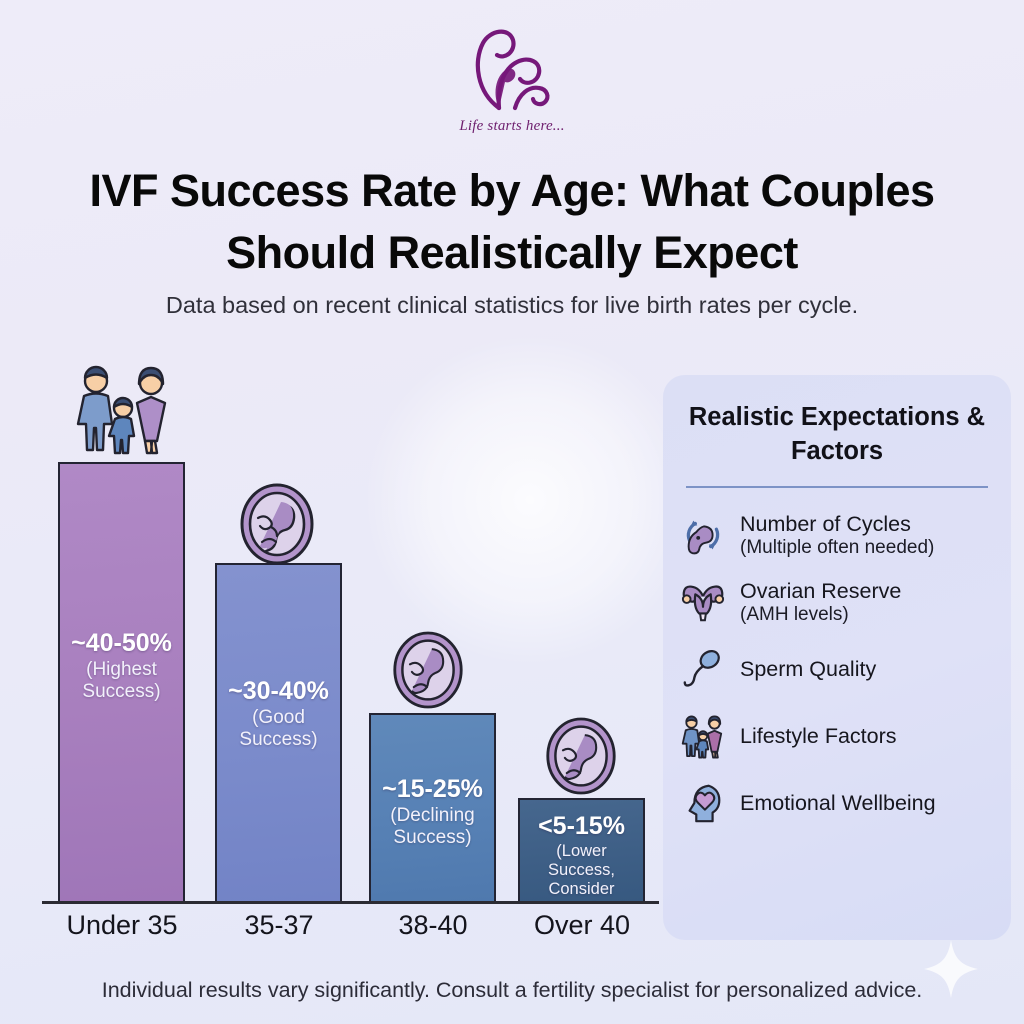  I want to click on bar-value-label: ~30-40%, so click(278, 691).